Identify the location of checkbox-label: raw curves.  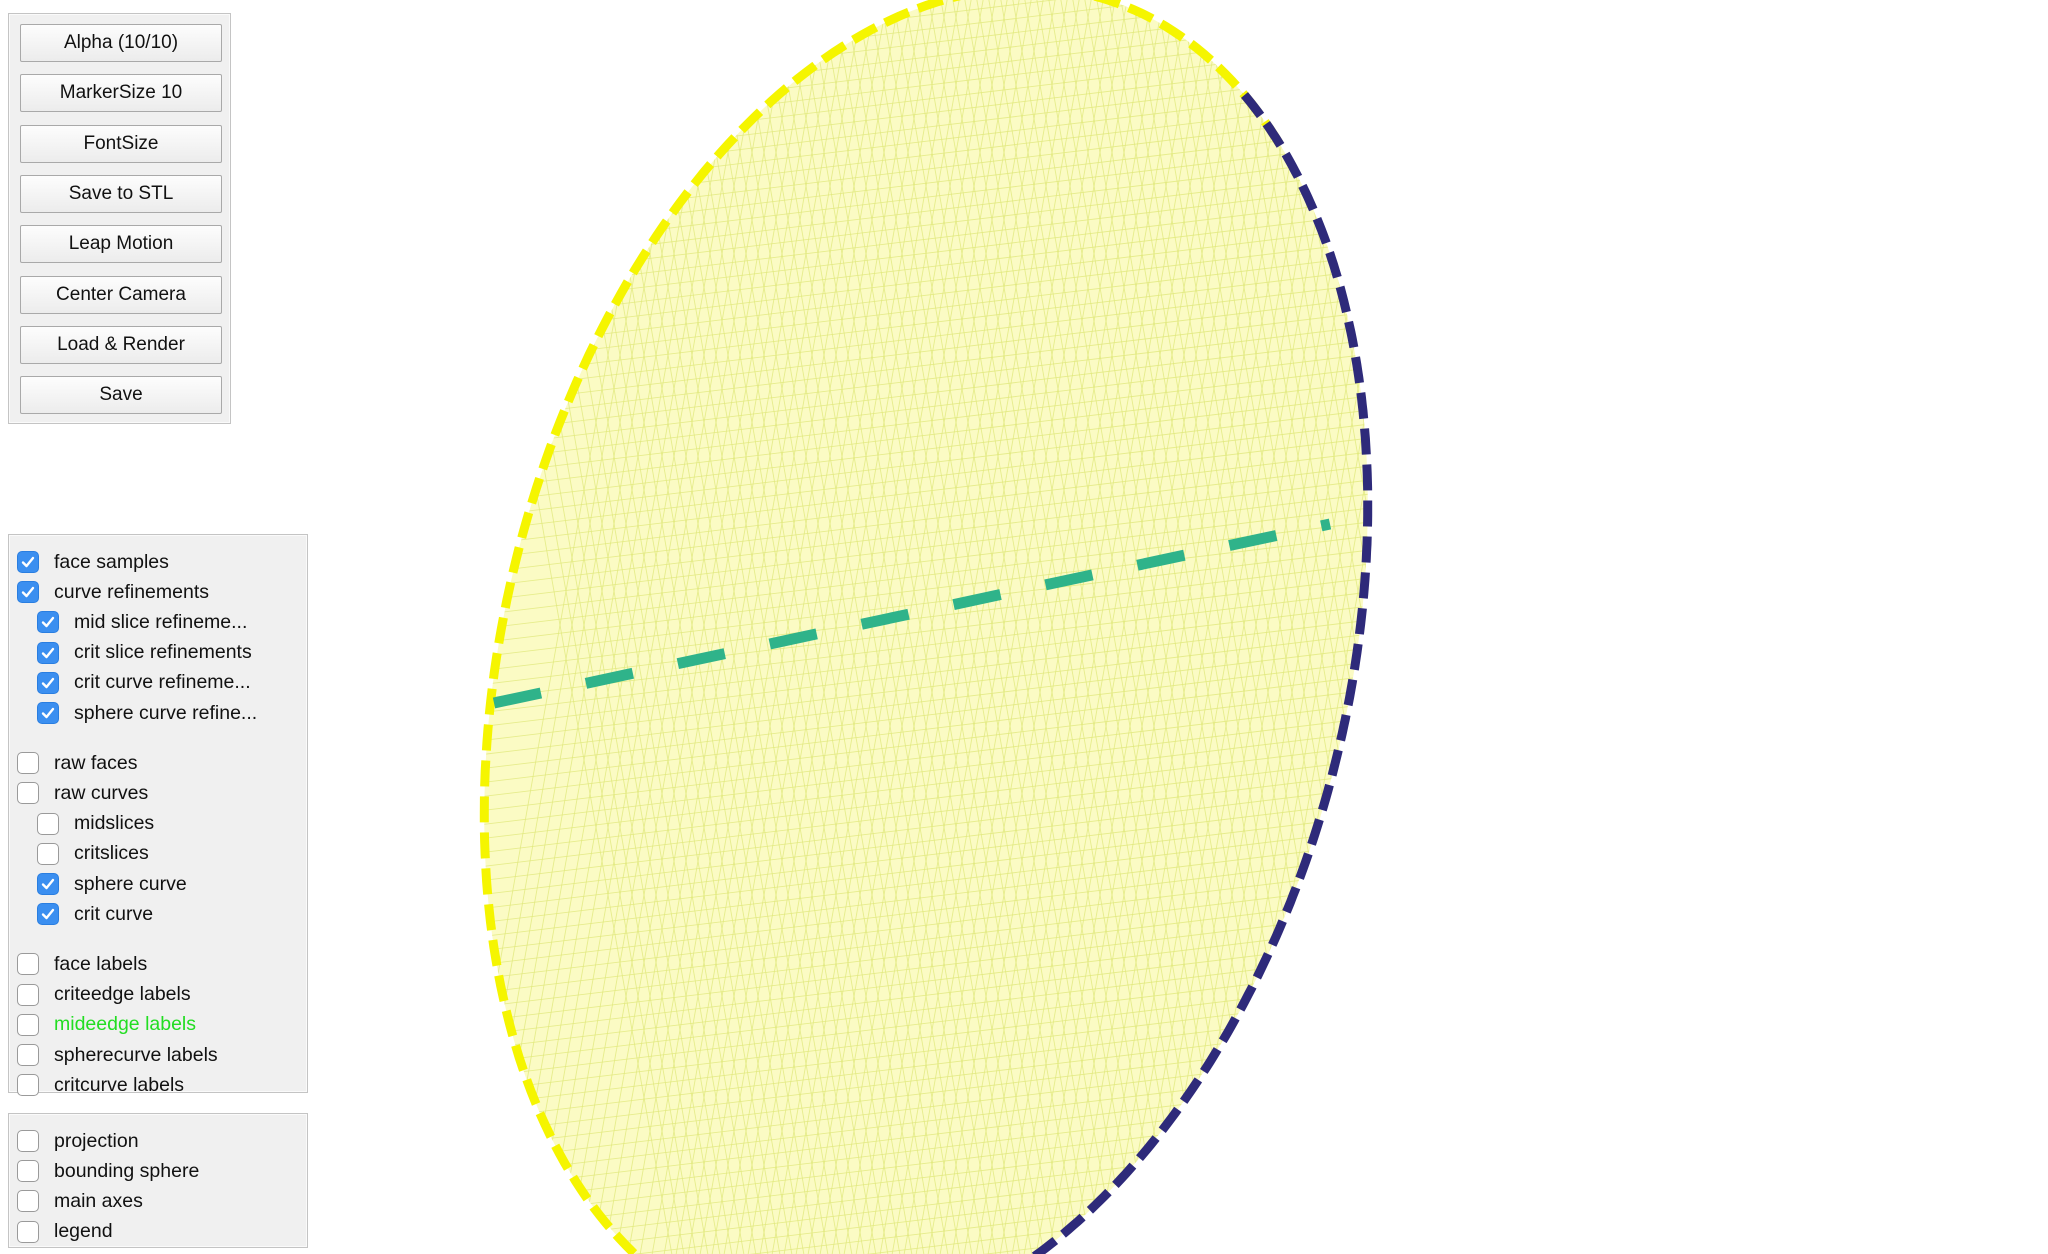
(101, 793).